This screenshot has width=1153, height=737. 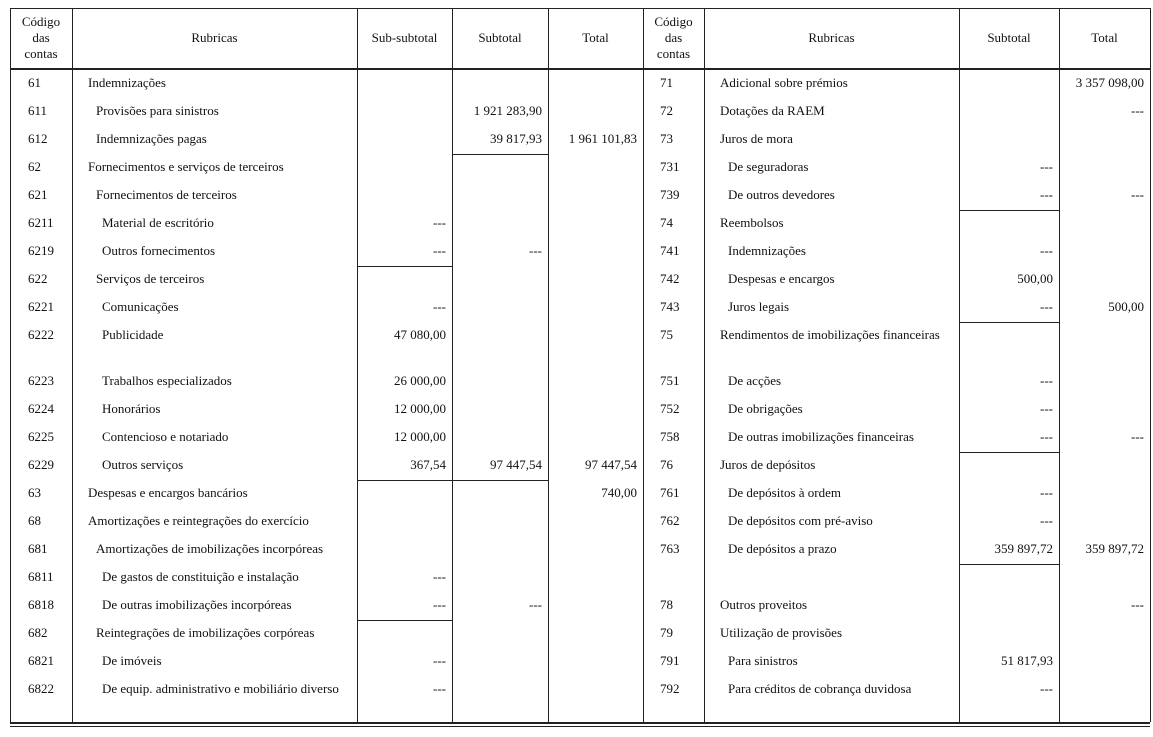 What do you see at coordinates (38, 632) in the screenshot?
I see `account-code: 682` at bounding box center [38, 632].